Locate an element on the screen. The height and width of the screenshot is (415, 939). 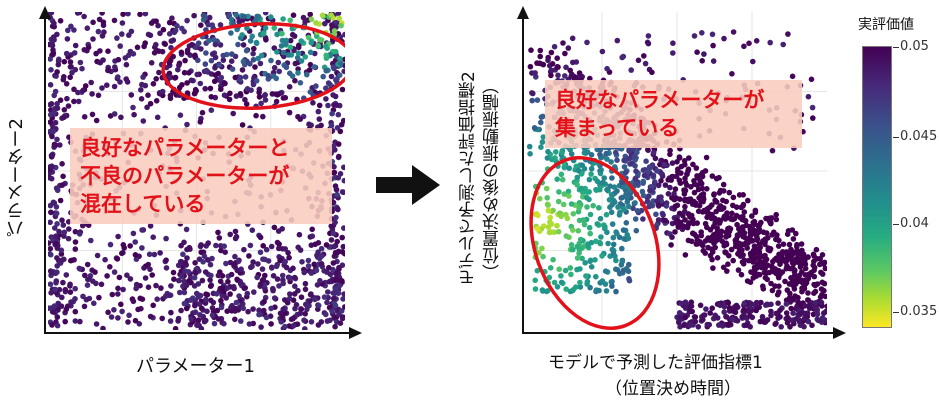
right-callout-line-1: 良好なパラメーターが is located at coordinates (660, 100).